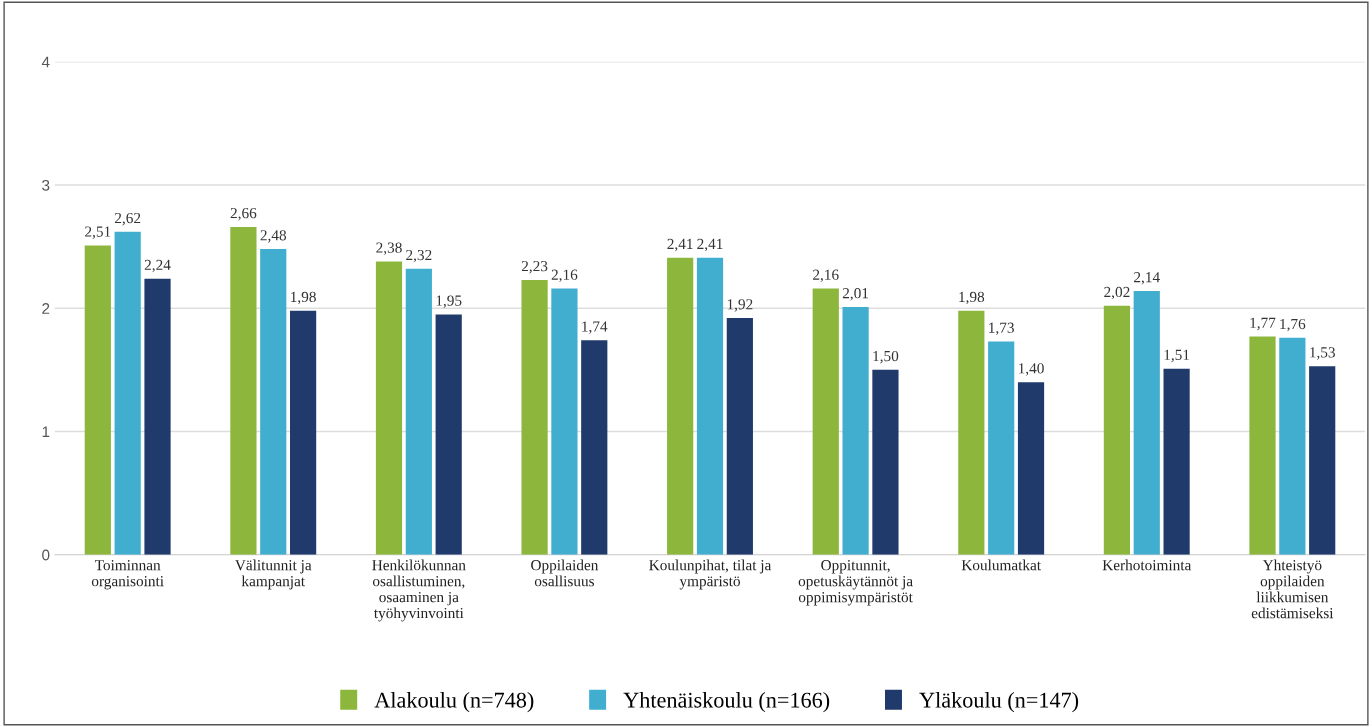 This screenshot has height=727, width=1372. Describe the element at coordinates (419, 256) in the screenshot. I see `data-label: 2,32` at that location.